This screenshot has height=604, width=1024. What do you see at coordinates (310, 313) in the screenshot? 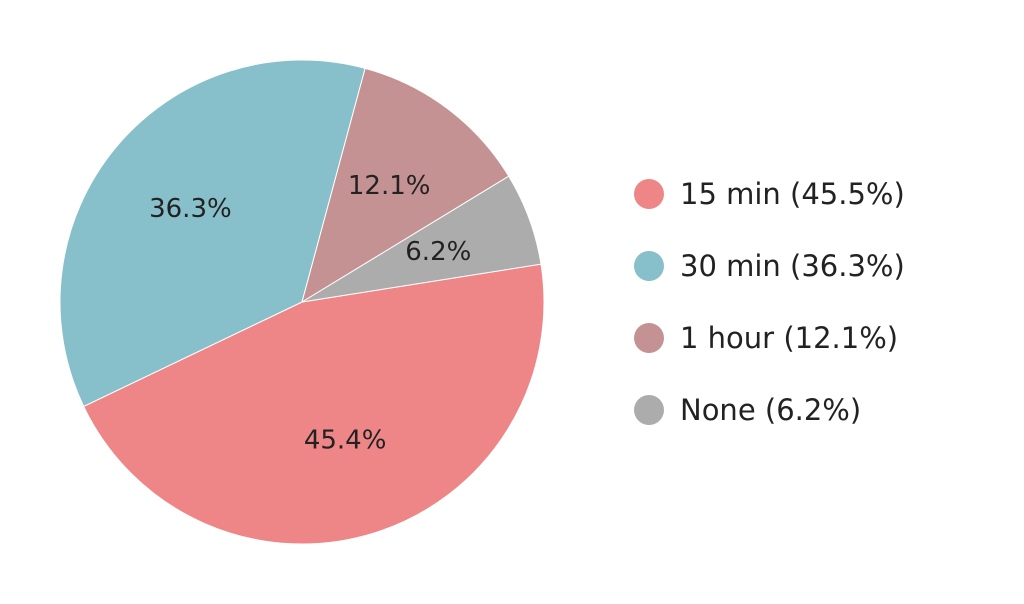
I see `pie-slice-labels: 45.4% 36.3% 12.1% 6.2%` at bounding box center [310, 313].